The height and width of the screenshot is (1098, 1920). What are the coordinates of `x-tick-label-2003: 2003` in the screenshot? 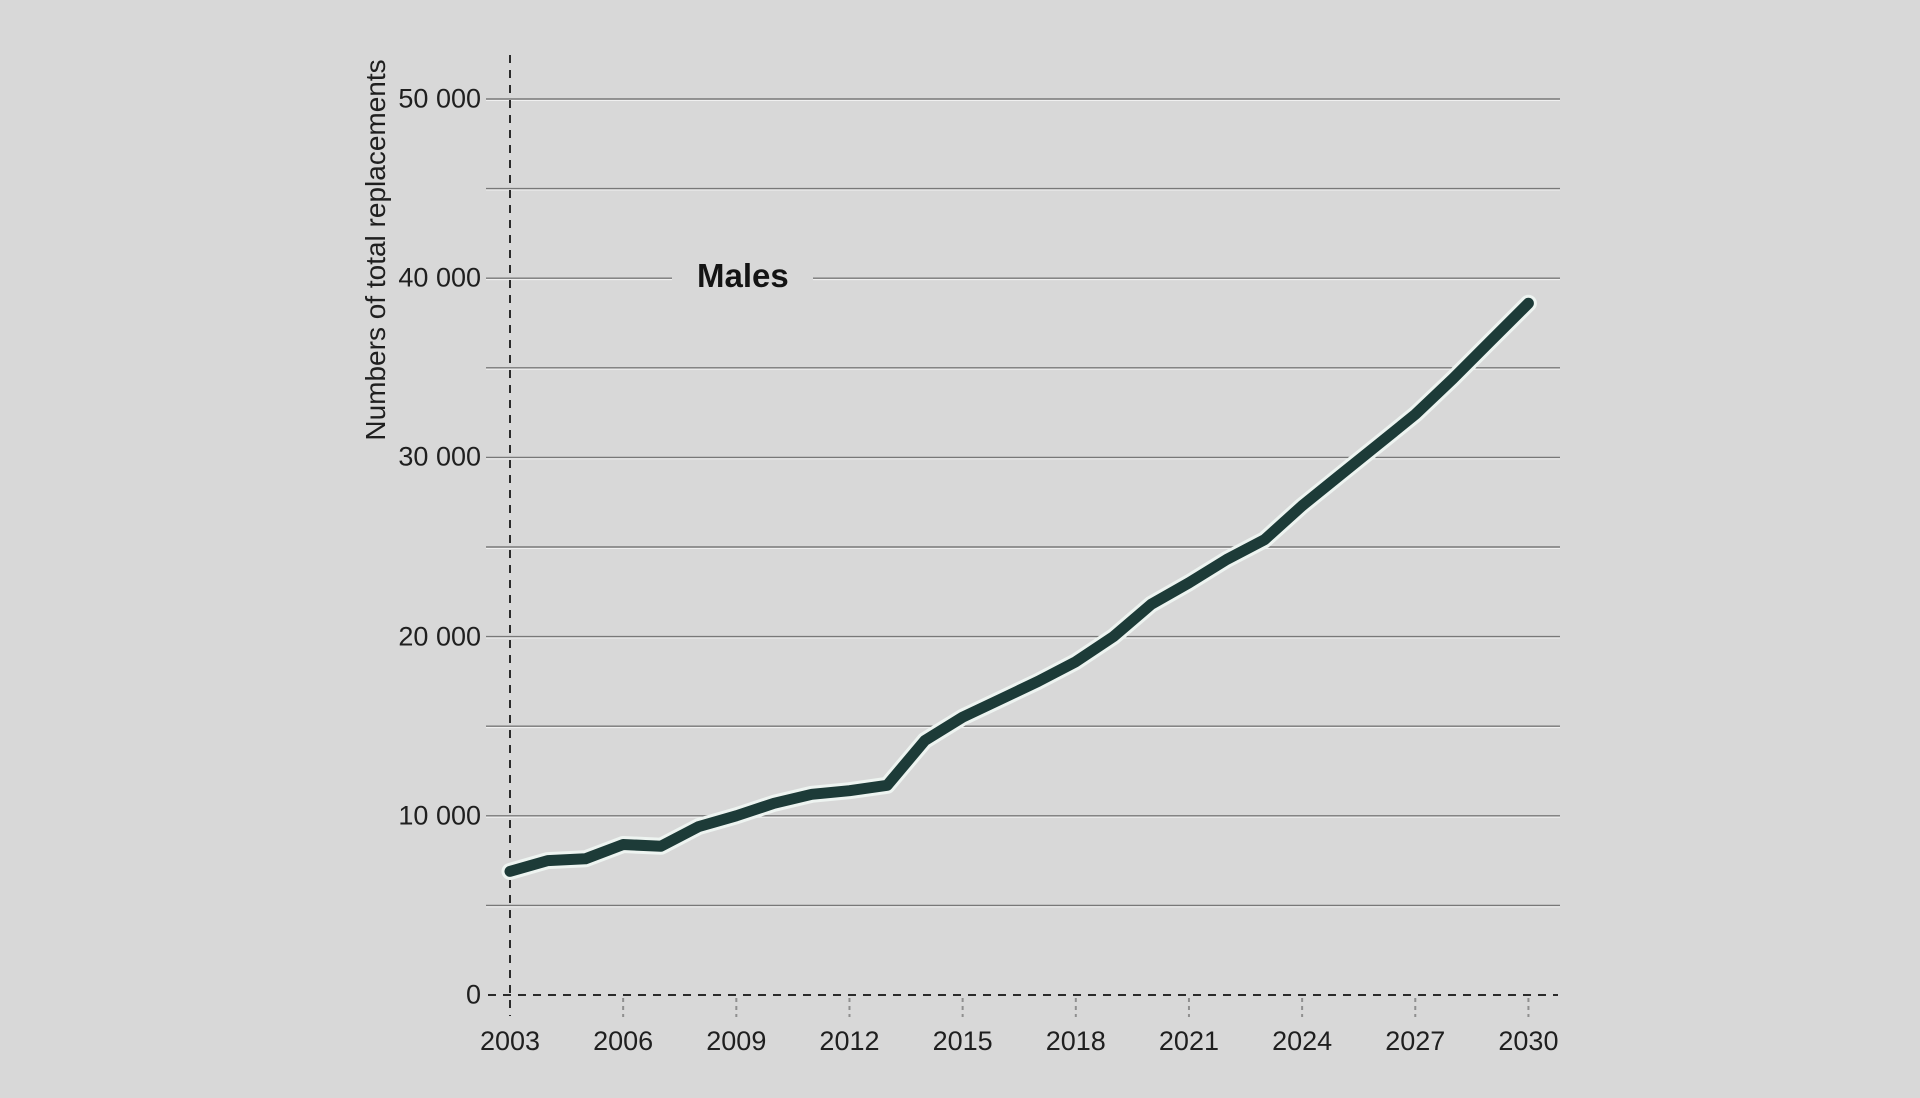 It's located at (510, 1041).